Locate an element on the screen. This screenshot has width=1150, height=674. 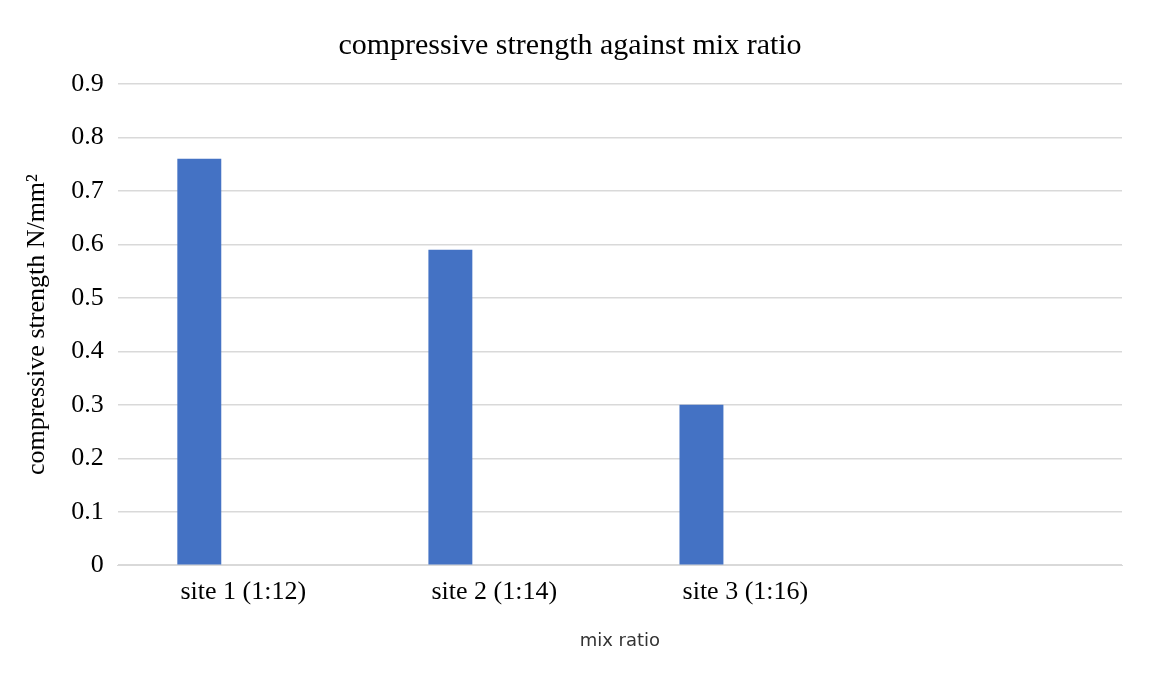
y-tick-label: 0.5 is located at coordinates (87, 296).